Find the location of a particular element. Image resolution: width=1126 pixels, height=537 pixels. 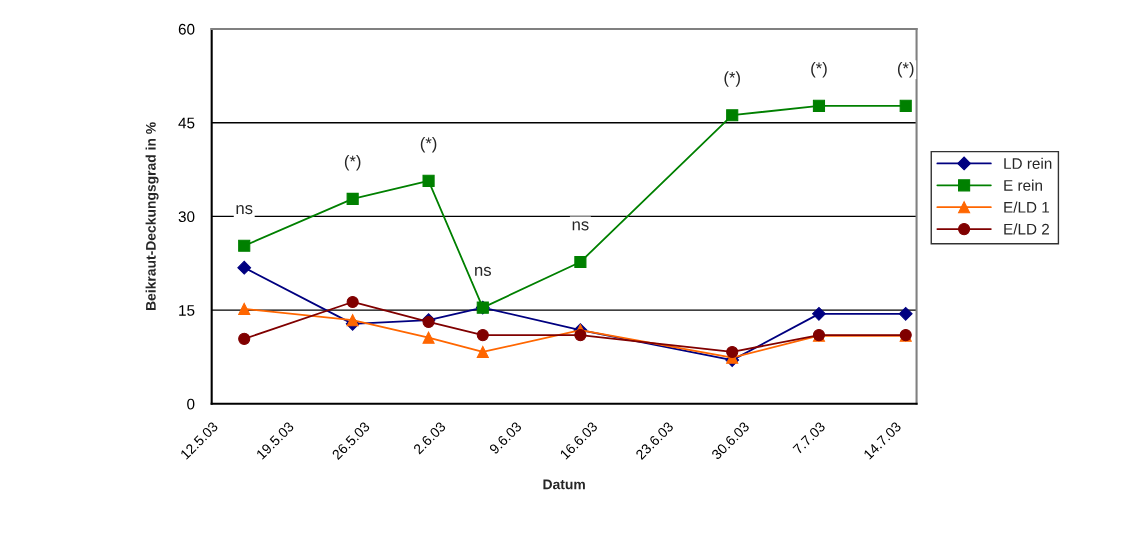

legend-label: E rein is located at coordinates (1023, 185).